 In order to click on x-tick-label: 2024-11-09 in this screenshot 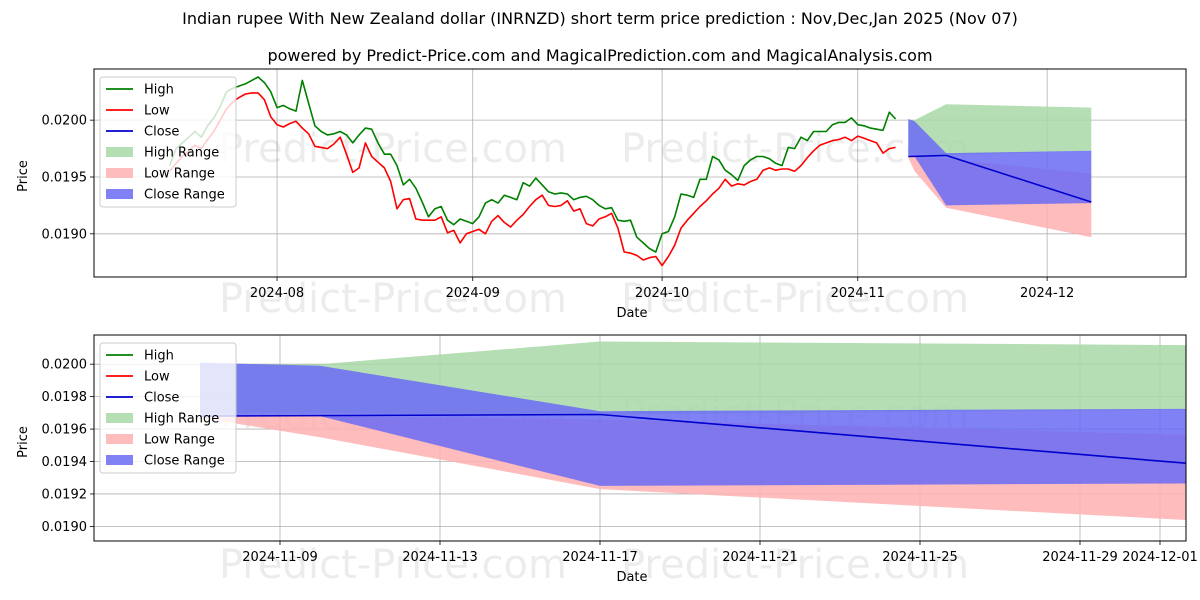, I will do `click(280, 557)`.